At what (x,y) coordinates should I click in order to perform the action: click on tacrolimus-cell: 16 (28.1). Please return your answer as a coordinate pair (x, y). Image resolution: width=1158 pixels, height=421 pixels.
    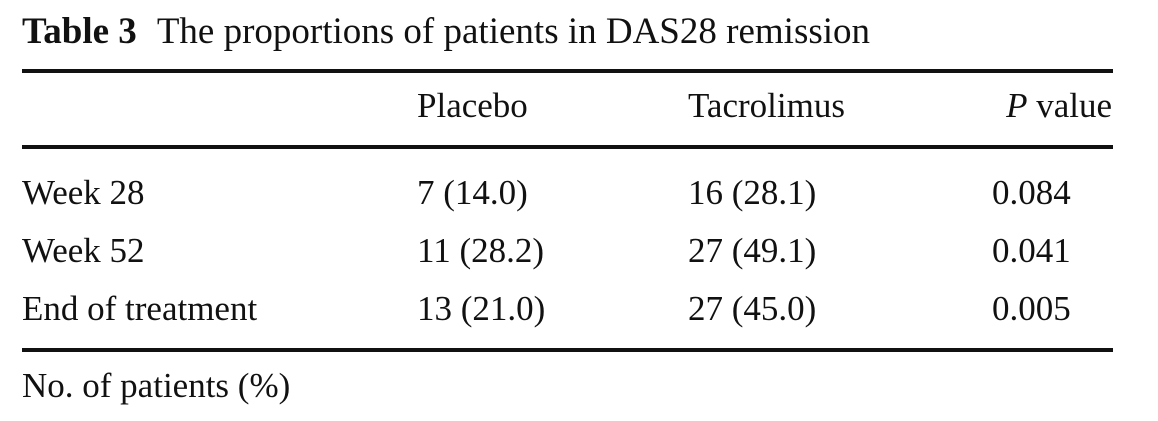
    Looking at the image, I should click on (752, 192).